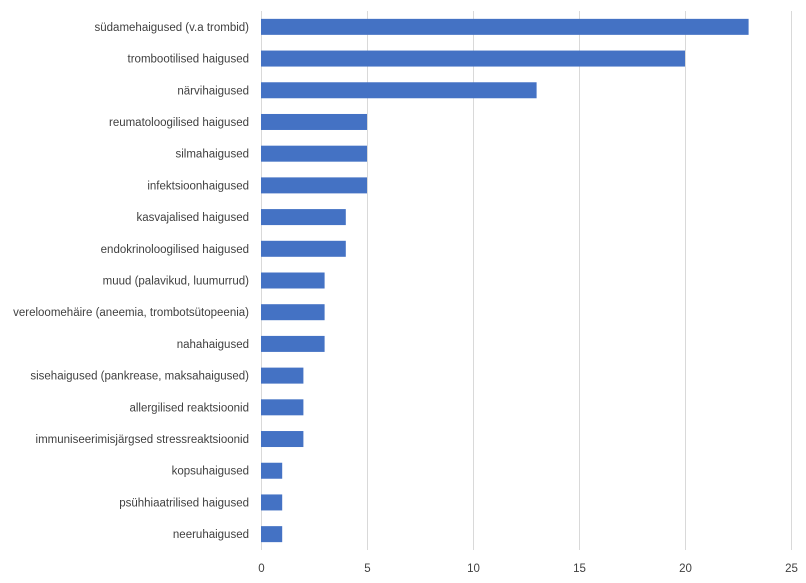  Describe the element at coordinates (172, 28) in the screenshot. I see `category-label: südamehaigused (v.a trombid)` at that location.